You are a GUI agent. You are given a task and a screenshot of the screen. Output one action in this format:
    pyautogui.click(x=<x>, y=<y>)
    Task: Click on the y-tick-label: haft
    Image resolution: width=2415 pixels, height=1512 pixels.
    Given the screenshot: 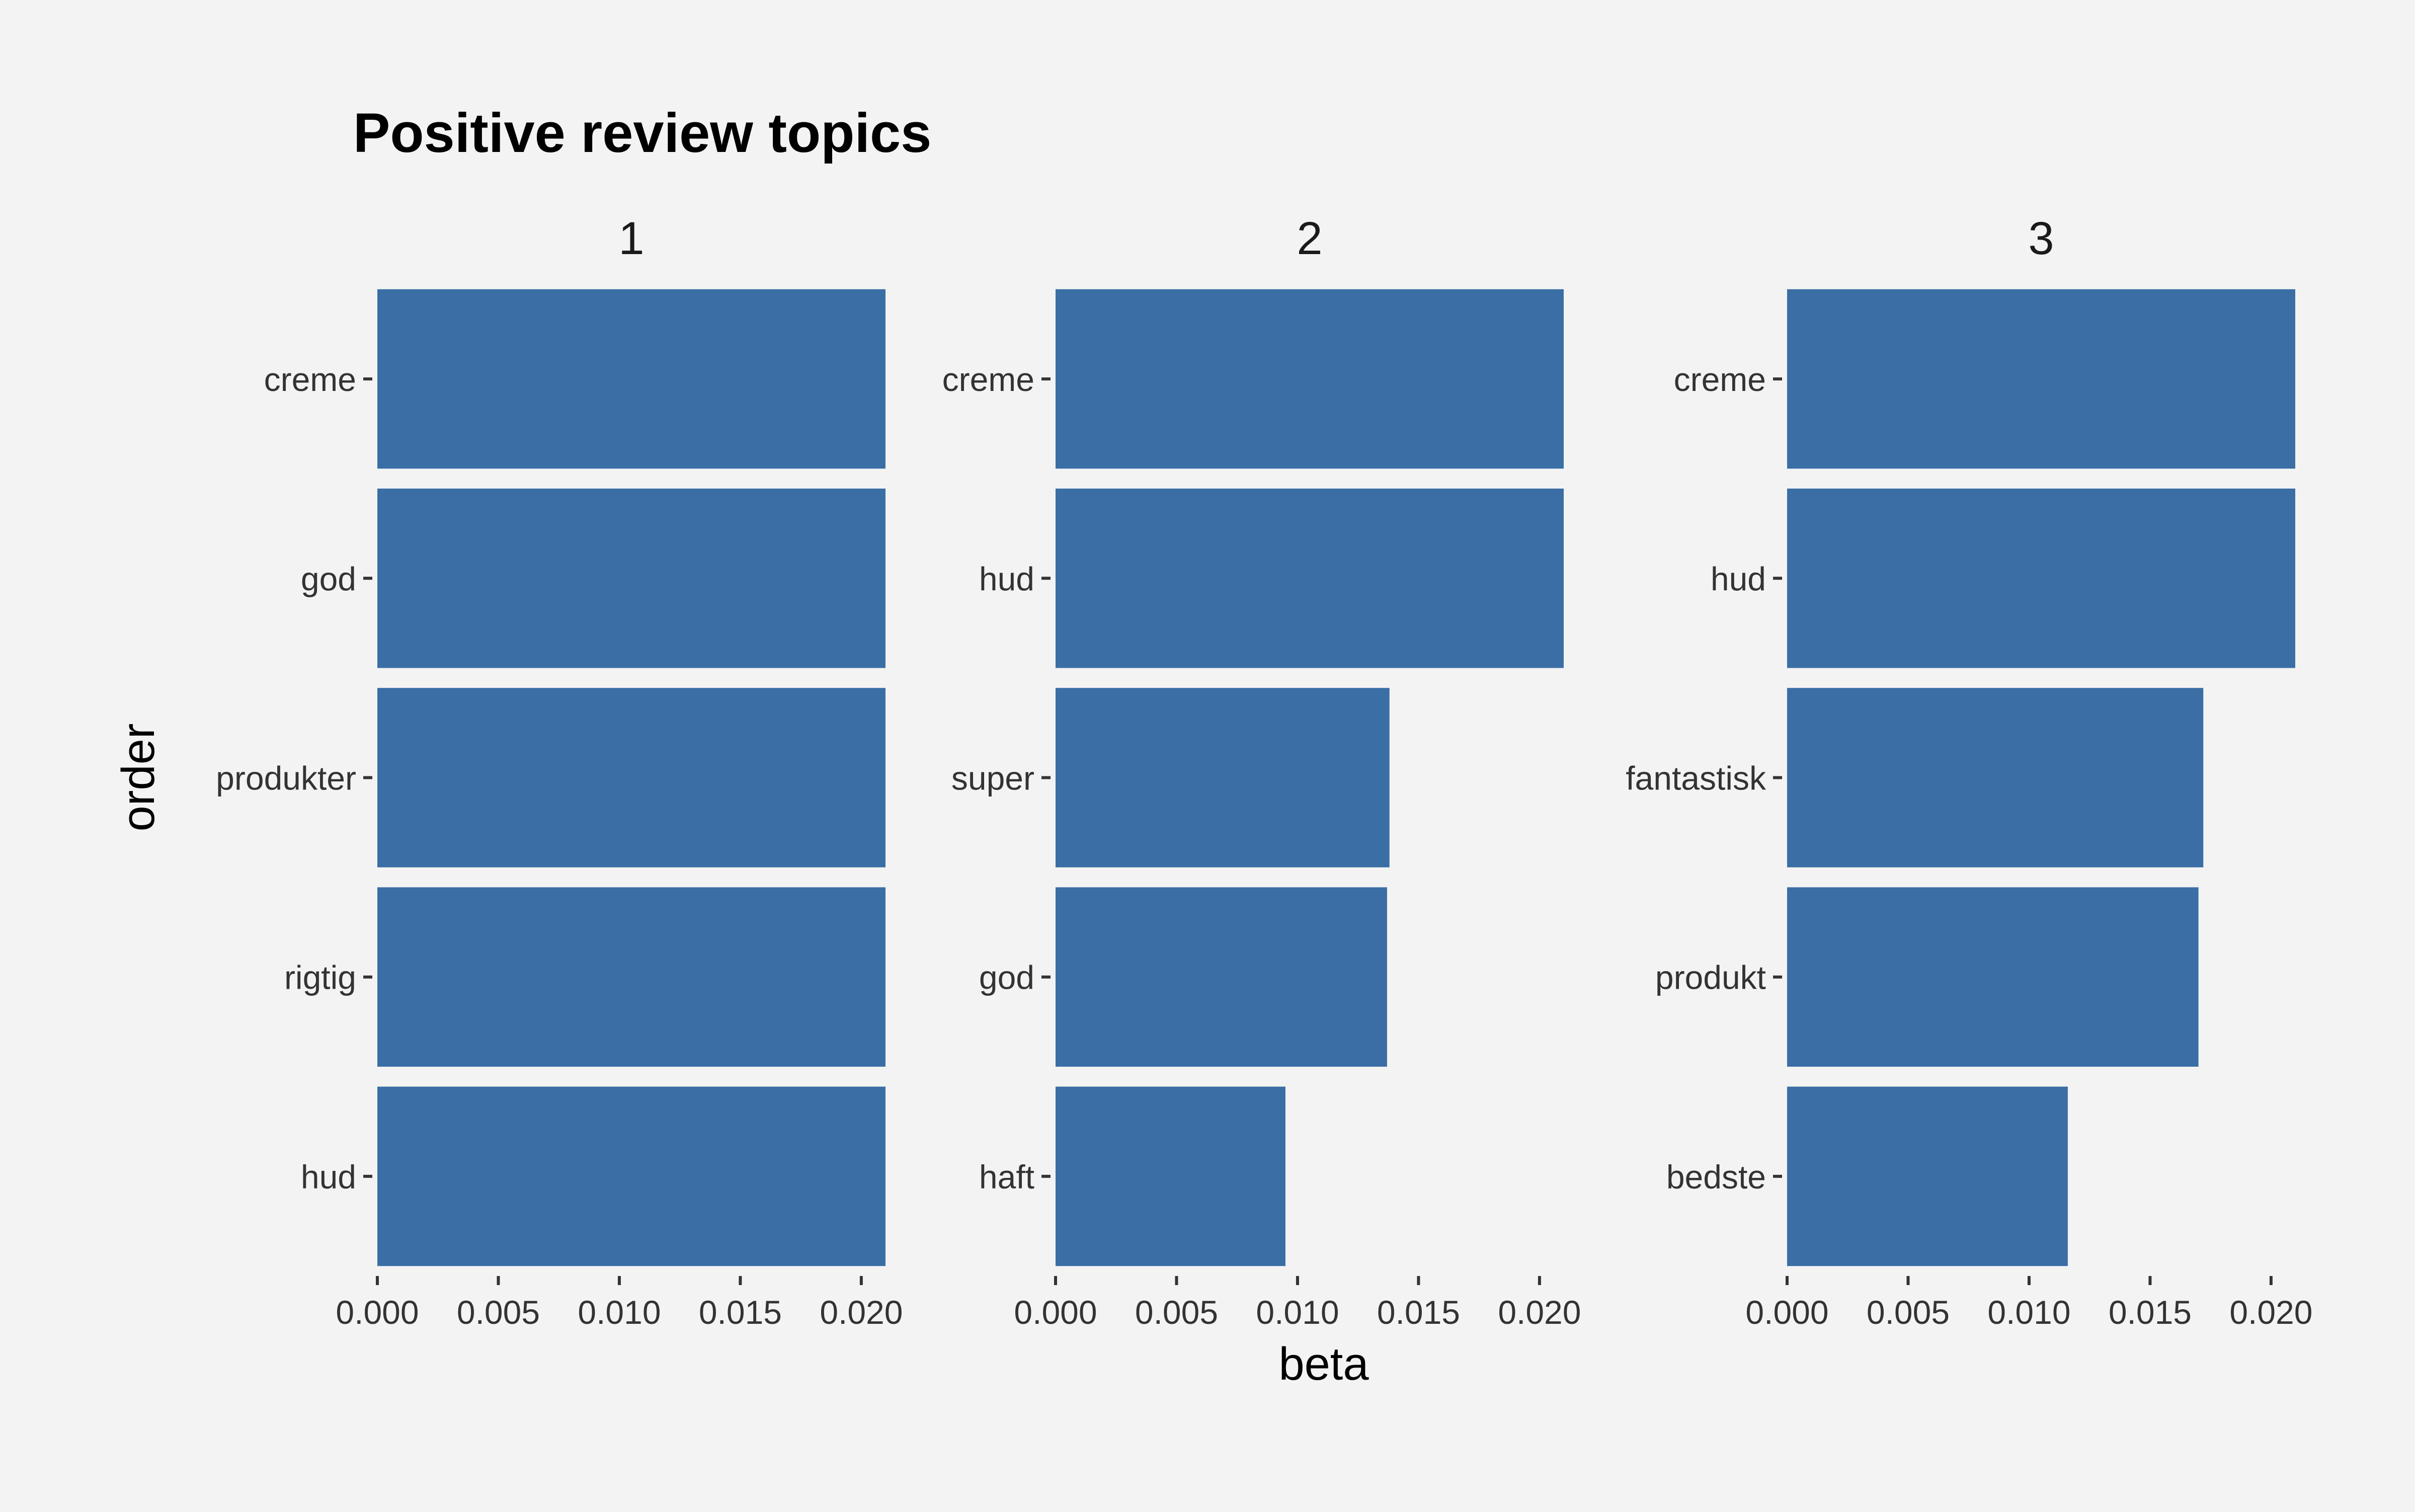 What is the action you would take?
    pyautogui.click(x=1006, y=1177)
    